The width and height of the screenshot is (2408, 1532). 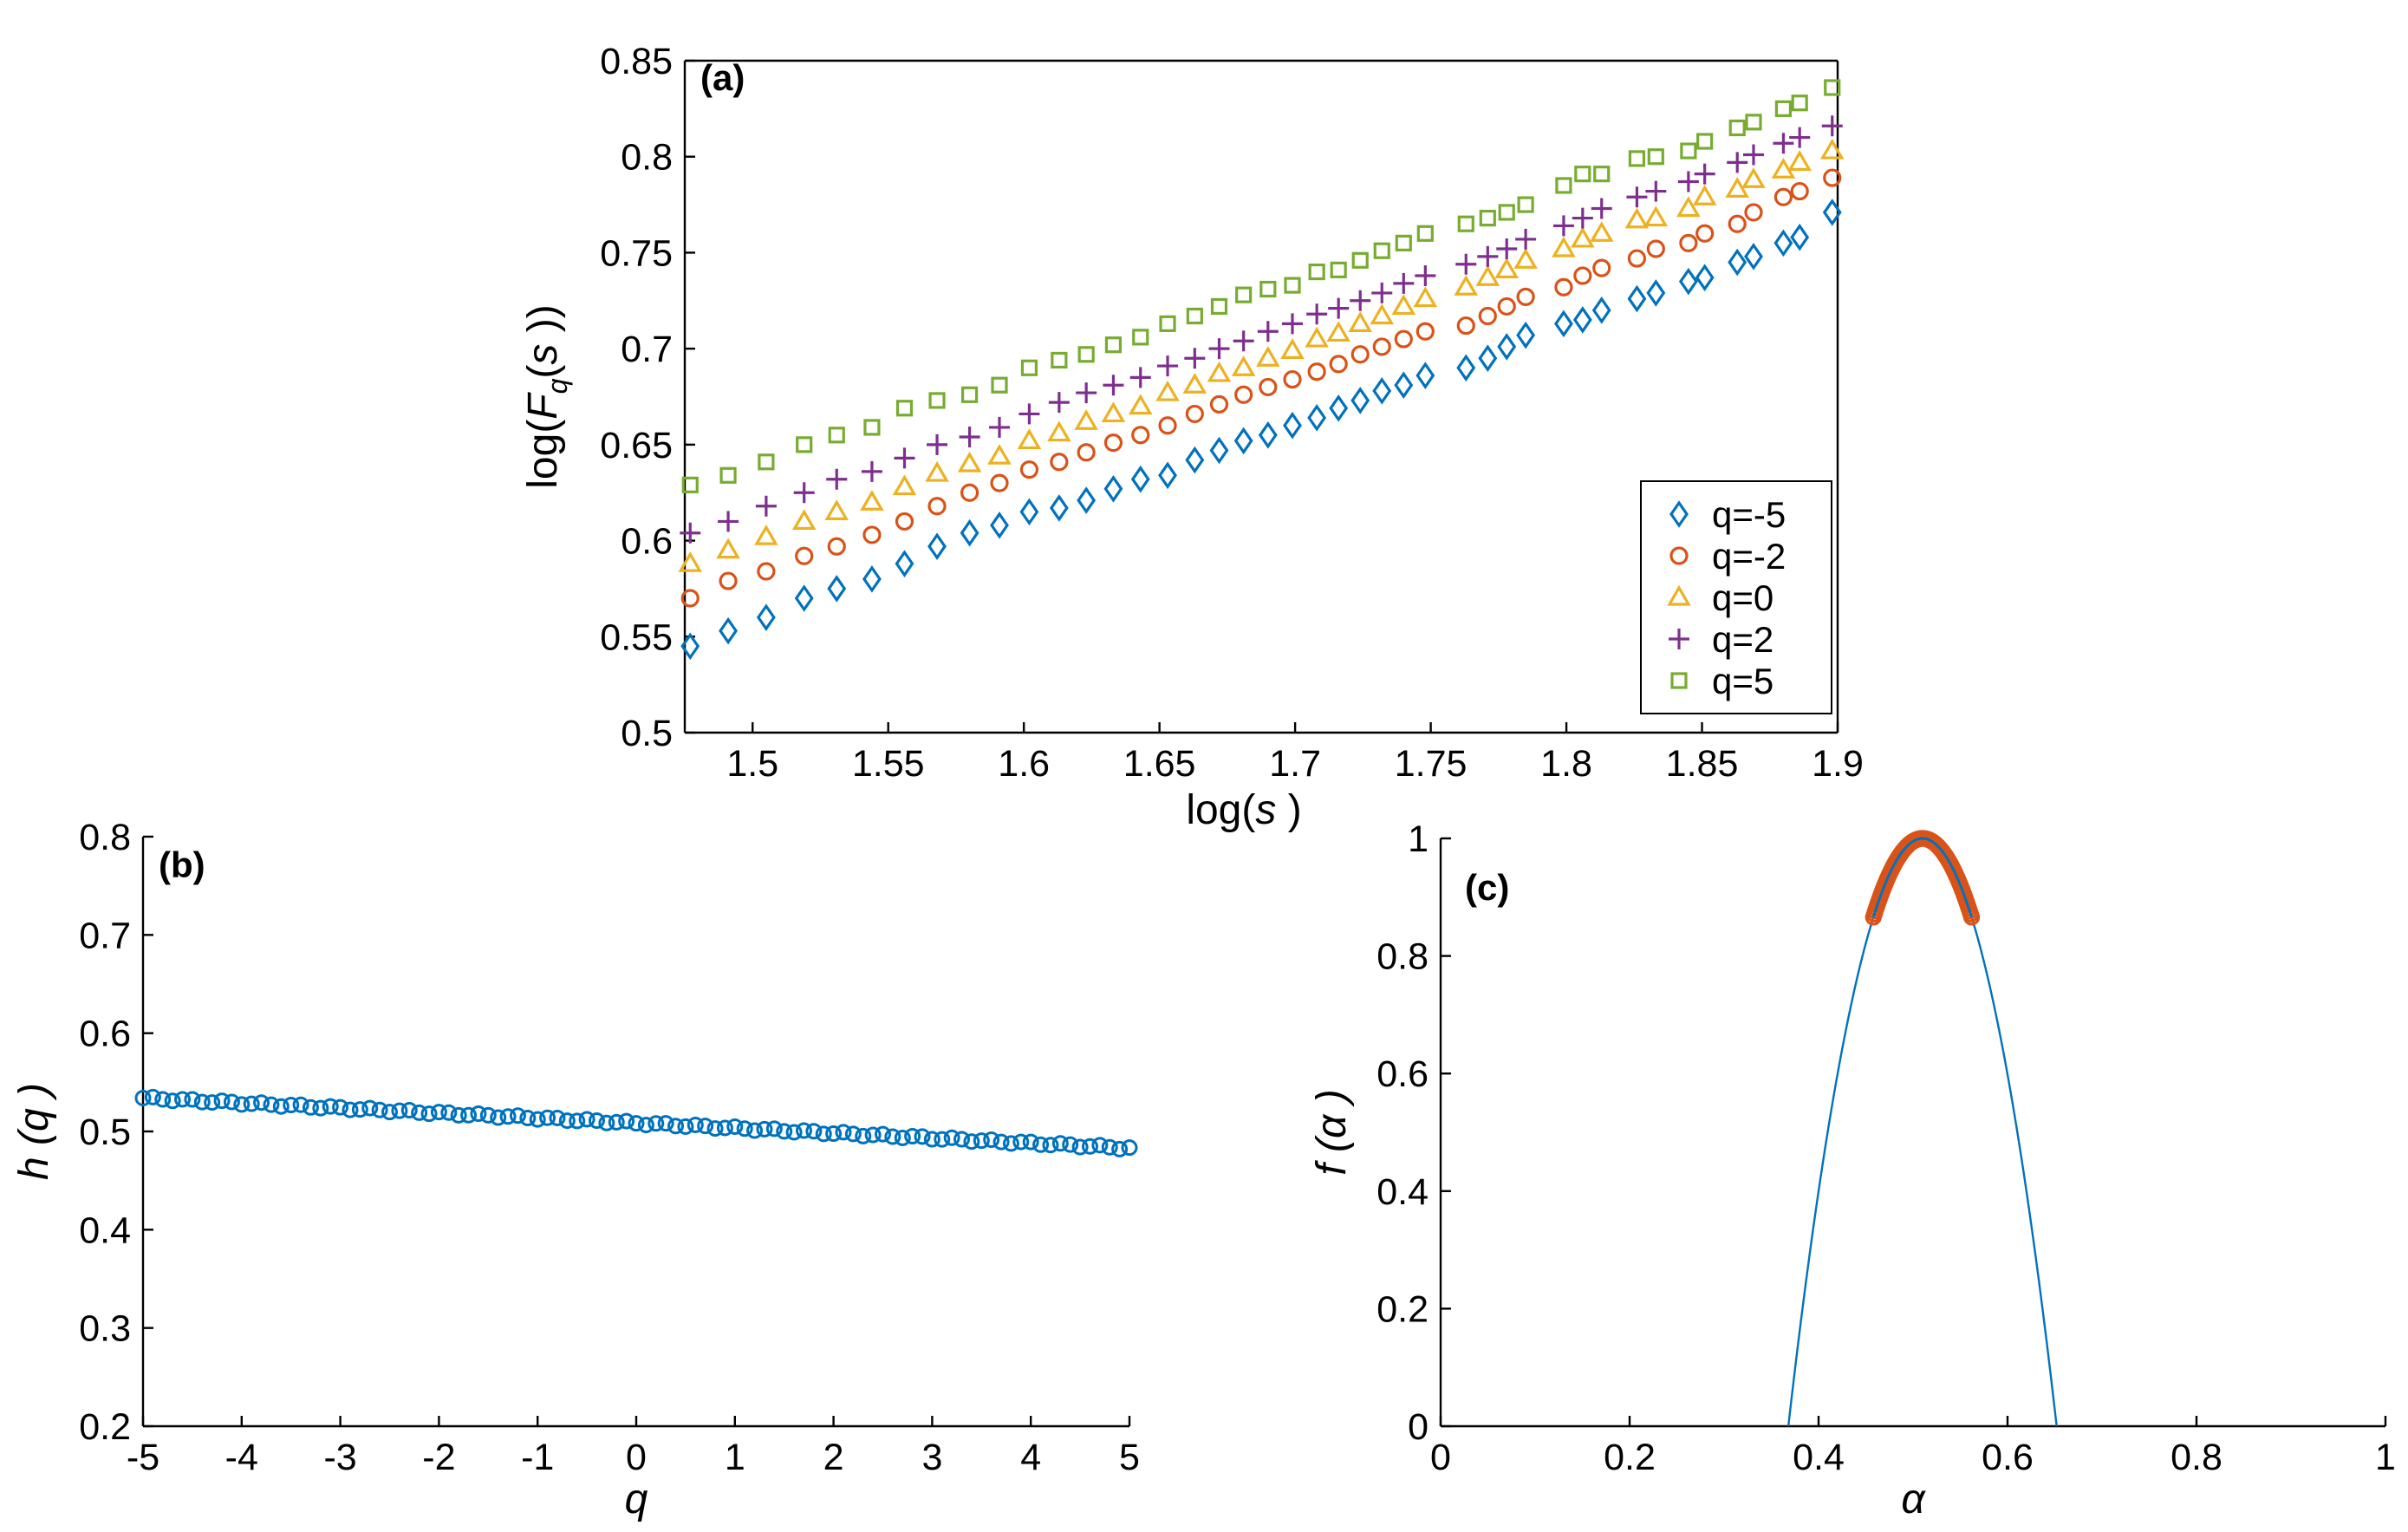 What do you see at coordinates (1431, 764) in the screenshot?
I see `x-tick-label: 1.75` at bounding box center [1431, 764].